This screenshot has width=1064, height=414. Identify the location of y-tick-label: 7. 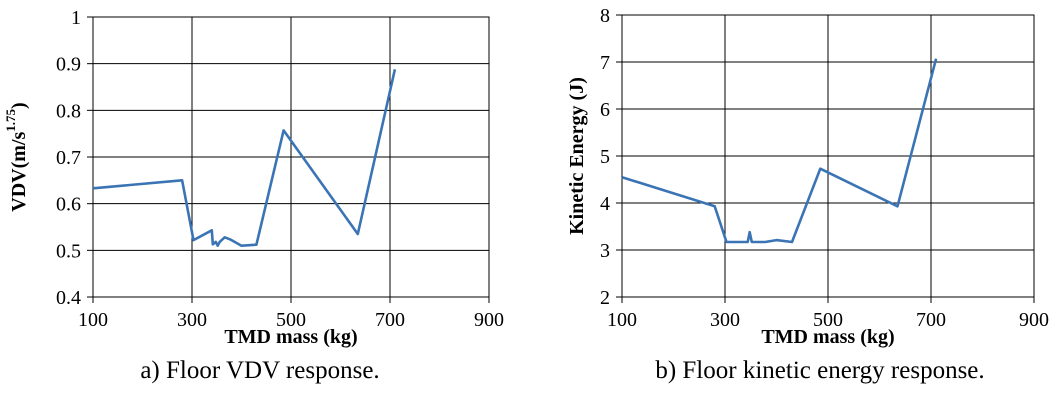
(605, 63).